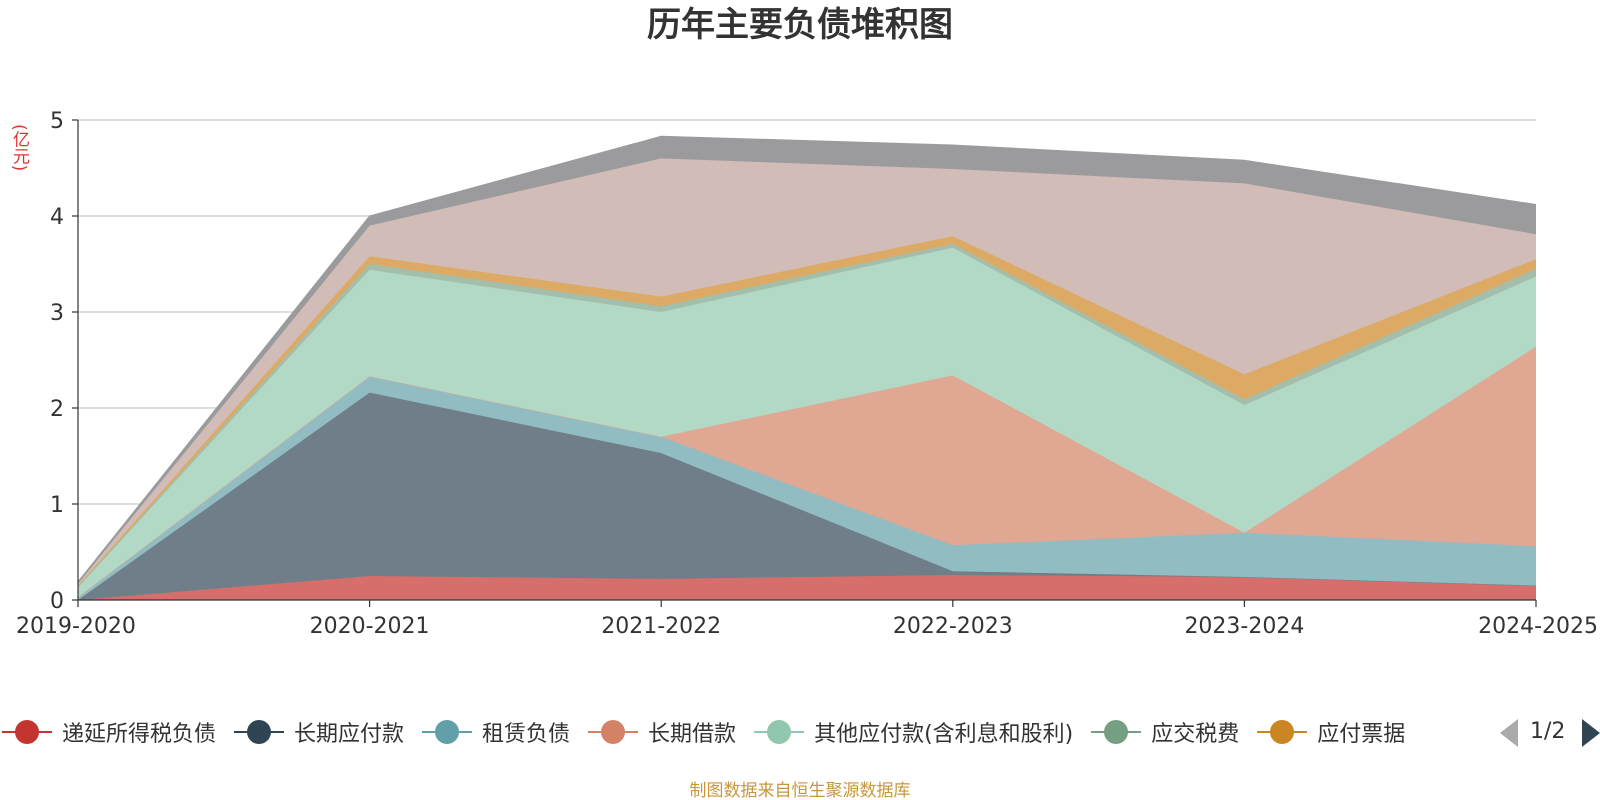  I want to click on x-tick-label: 2024-2025, so click(1538, 626).